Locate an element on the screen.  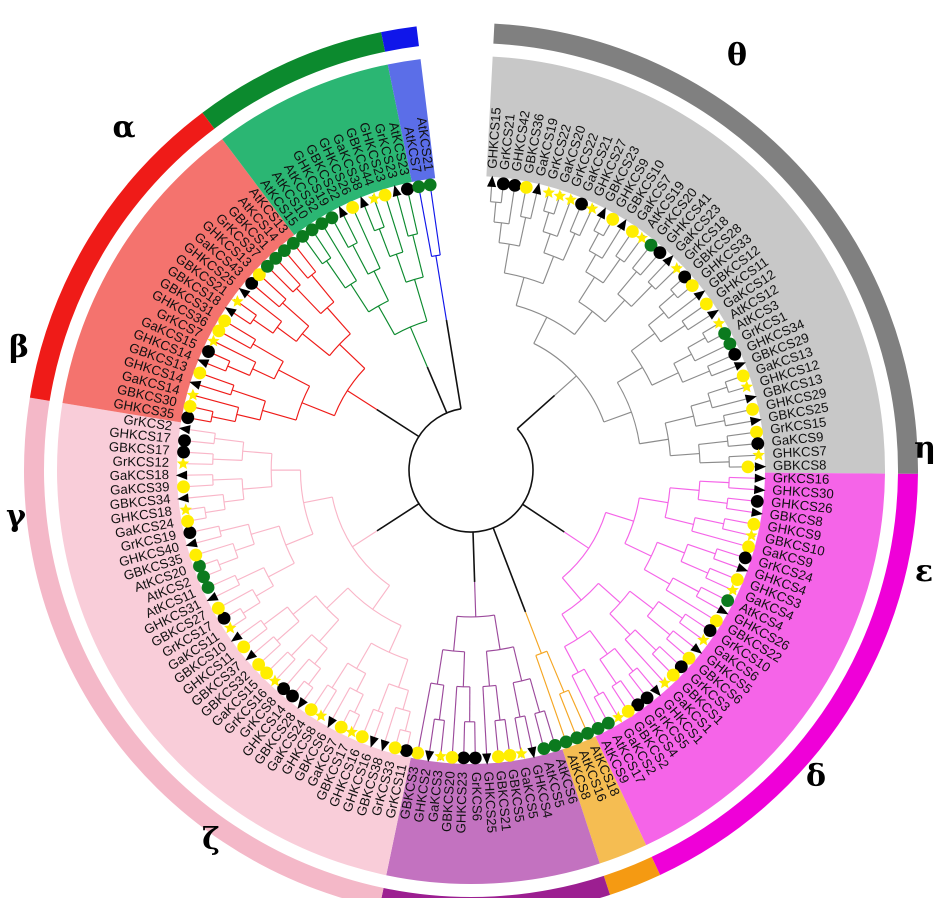
clade-letter-eta: η is located at coordinates (925, 448).